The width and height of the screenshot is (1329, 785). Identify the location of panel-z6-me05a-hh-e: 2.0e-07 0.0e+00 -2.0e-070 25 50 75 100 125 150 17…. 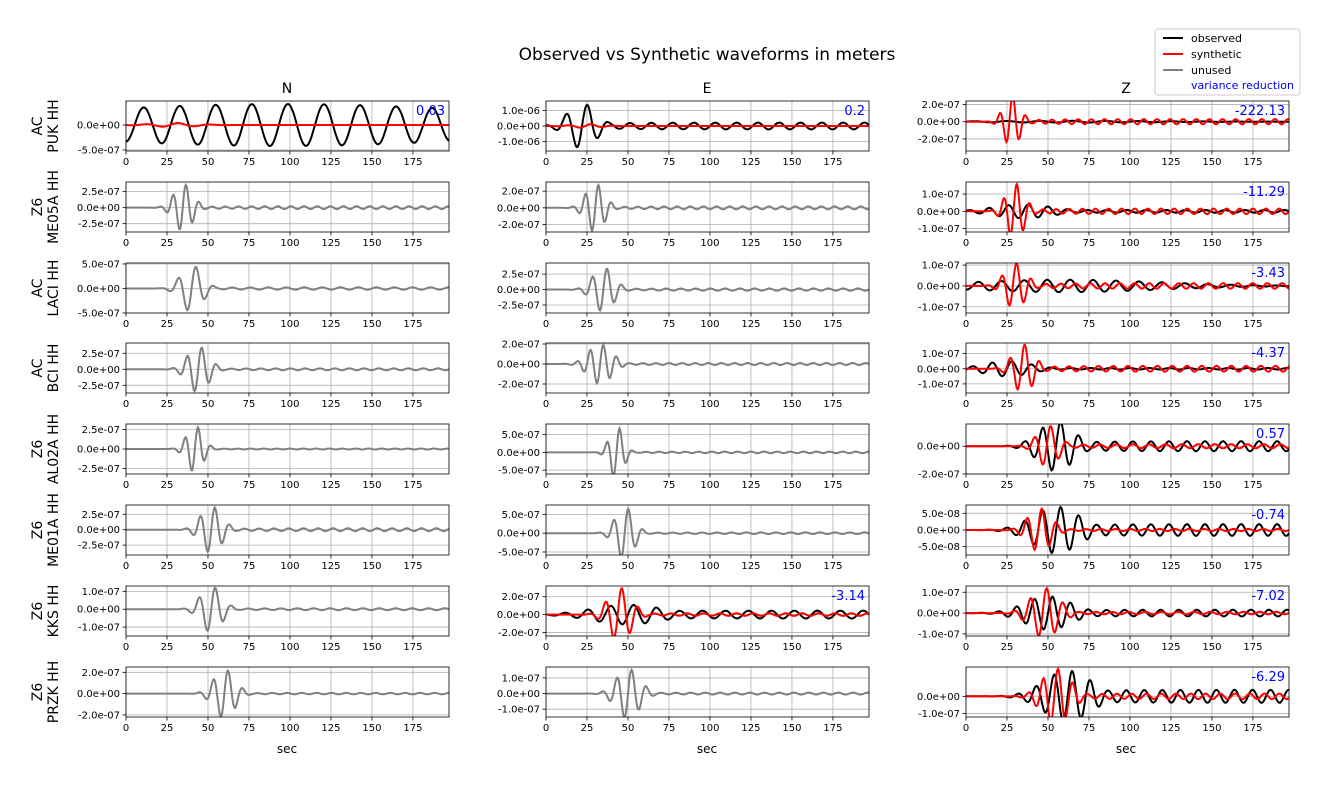
(683, 215).